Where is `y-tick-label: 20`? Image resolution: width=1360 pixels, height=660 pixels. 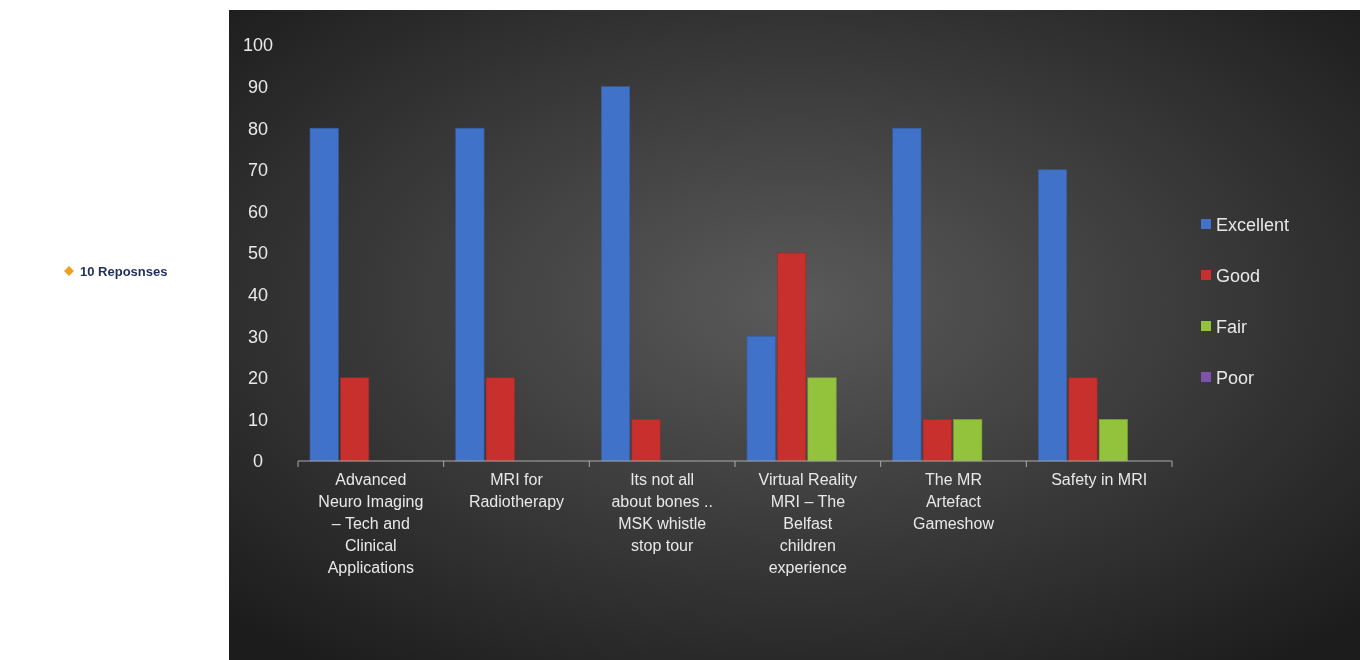 y-tick-label: 20 is located at coordinates (258, 378).